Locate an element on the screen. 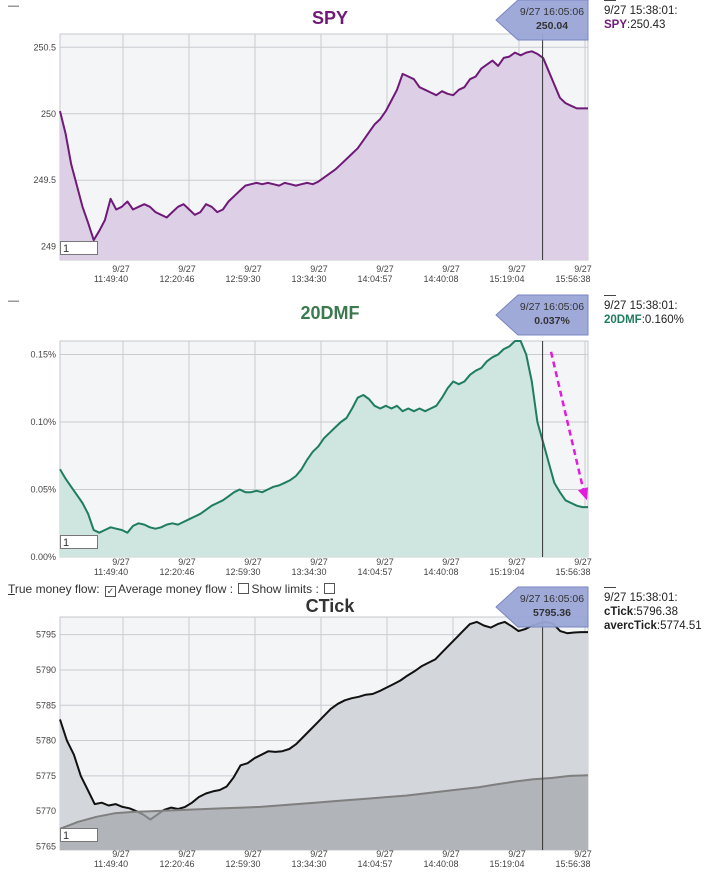  averctick-info-row: avercTick:5774.51 is located at coordinates (653, 626).